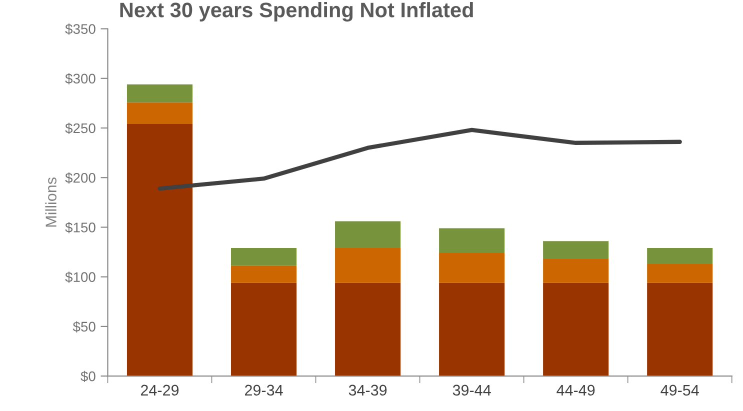 This screenshot has height=411, width=743. Describe the element at coordinates (84, 326) in the screenshot. I see `y-tick-label: $50` at that location.